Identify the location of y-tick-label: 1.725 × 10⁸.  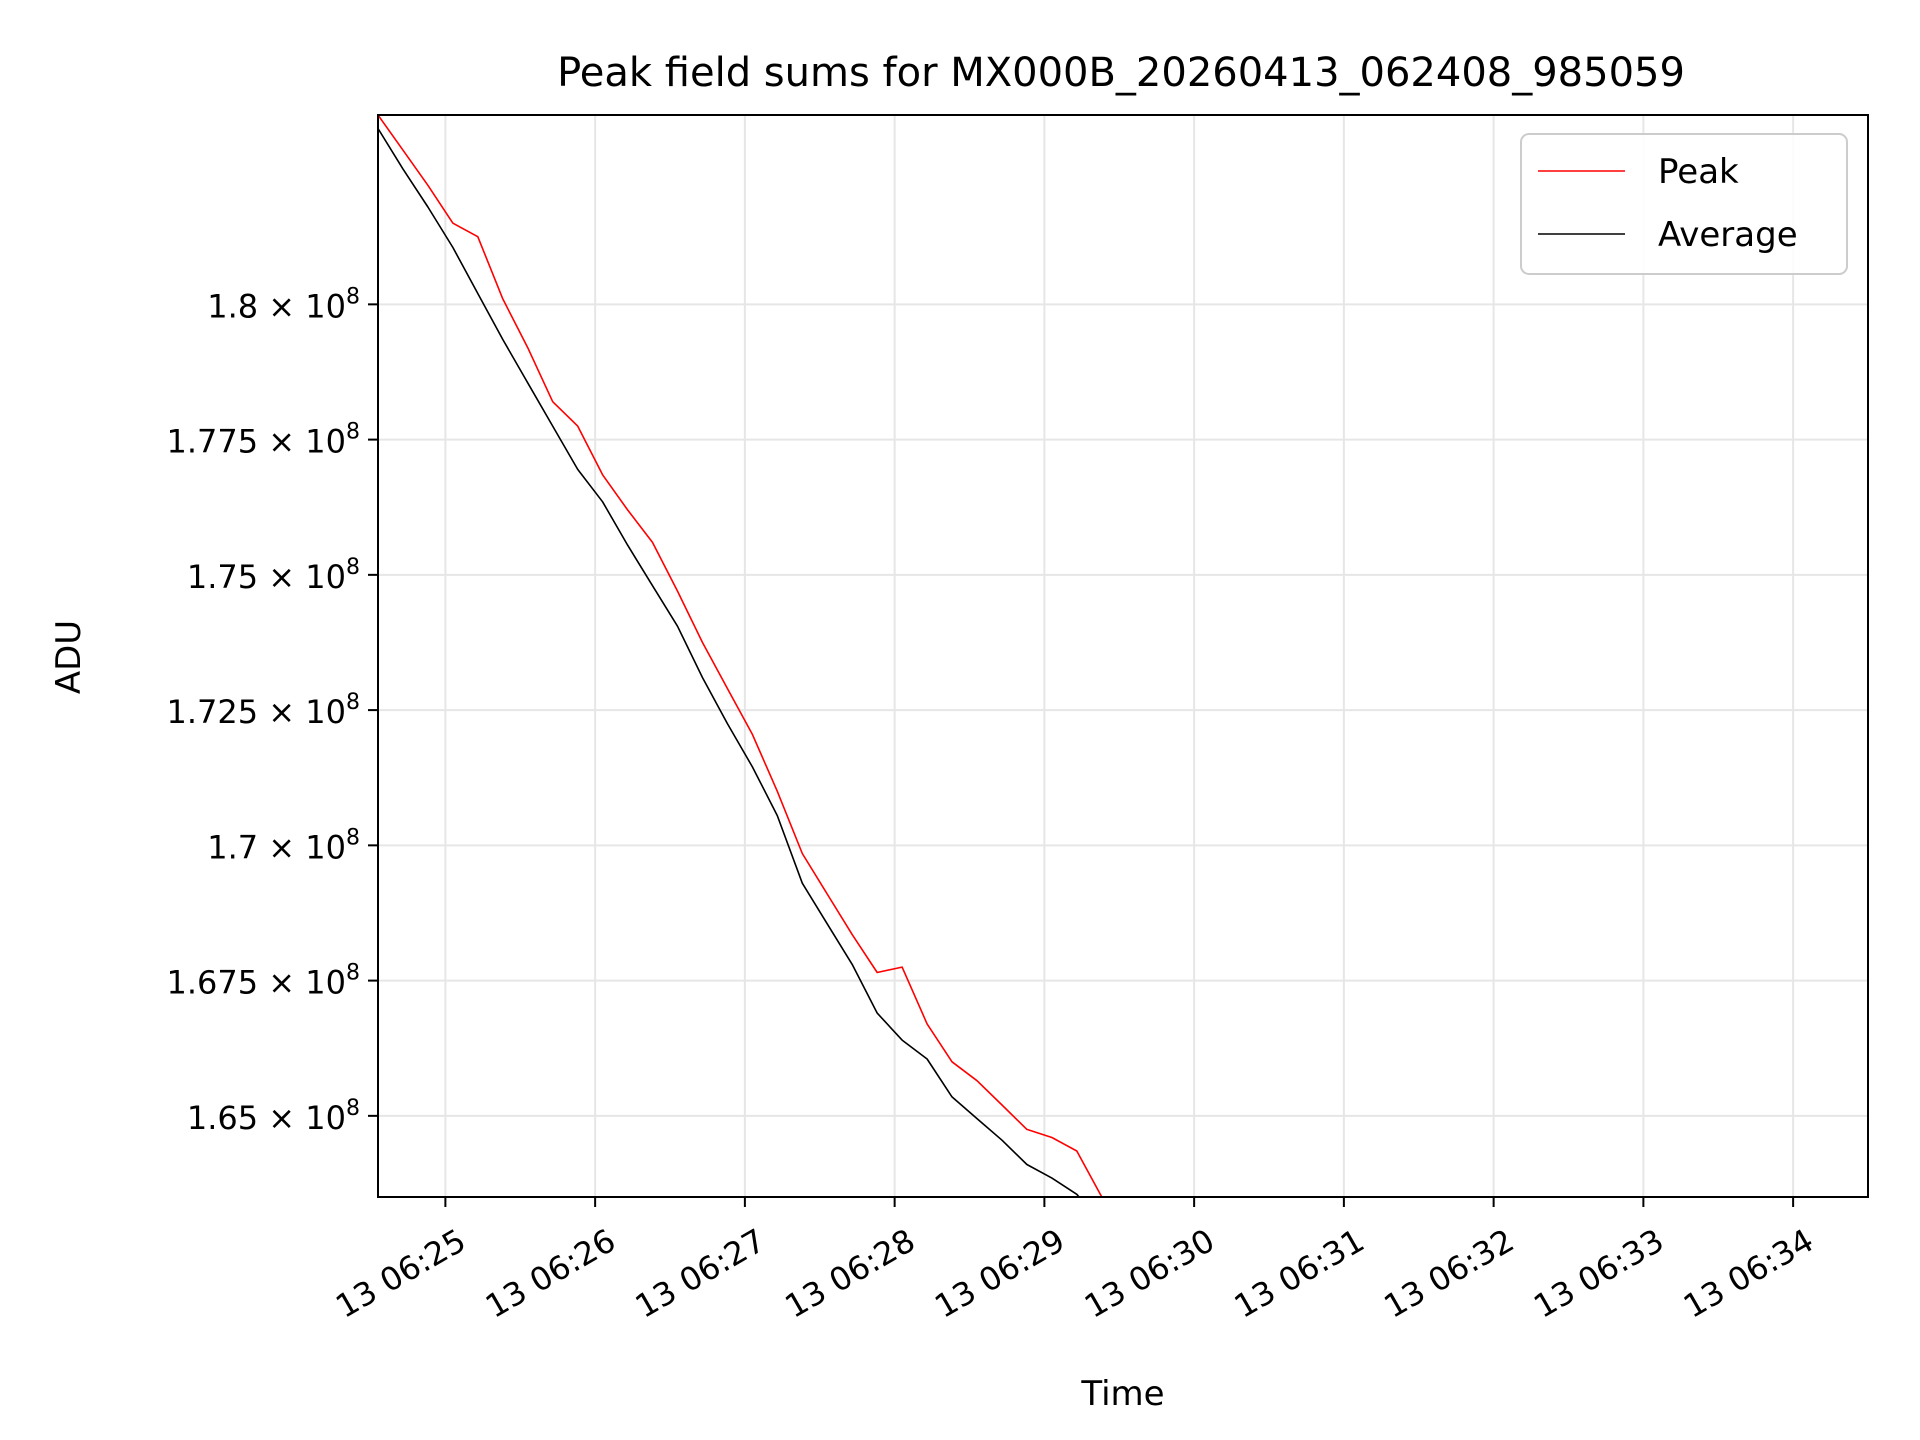
(263, 710).